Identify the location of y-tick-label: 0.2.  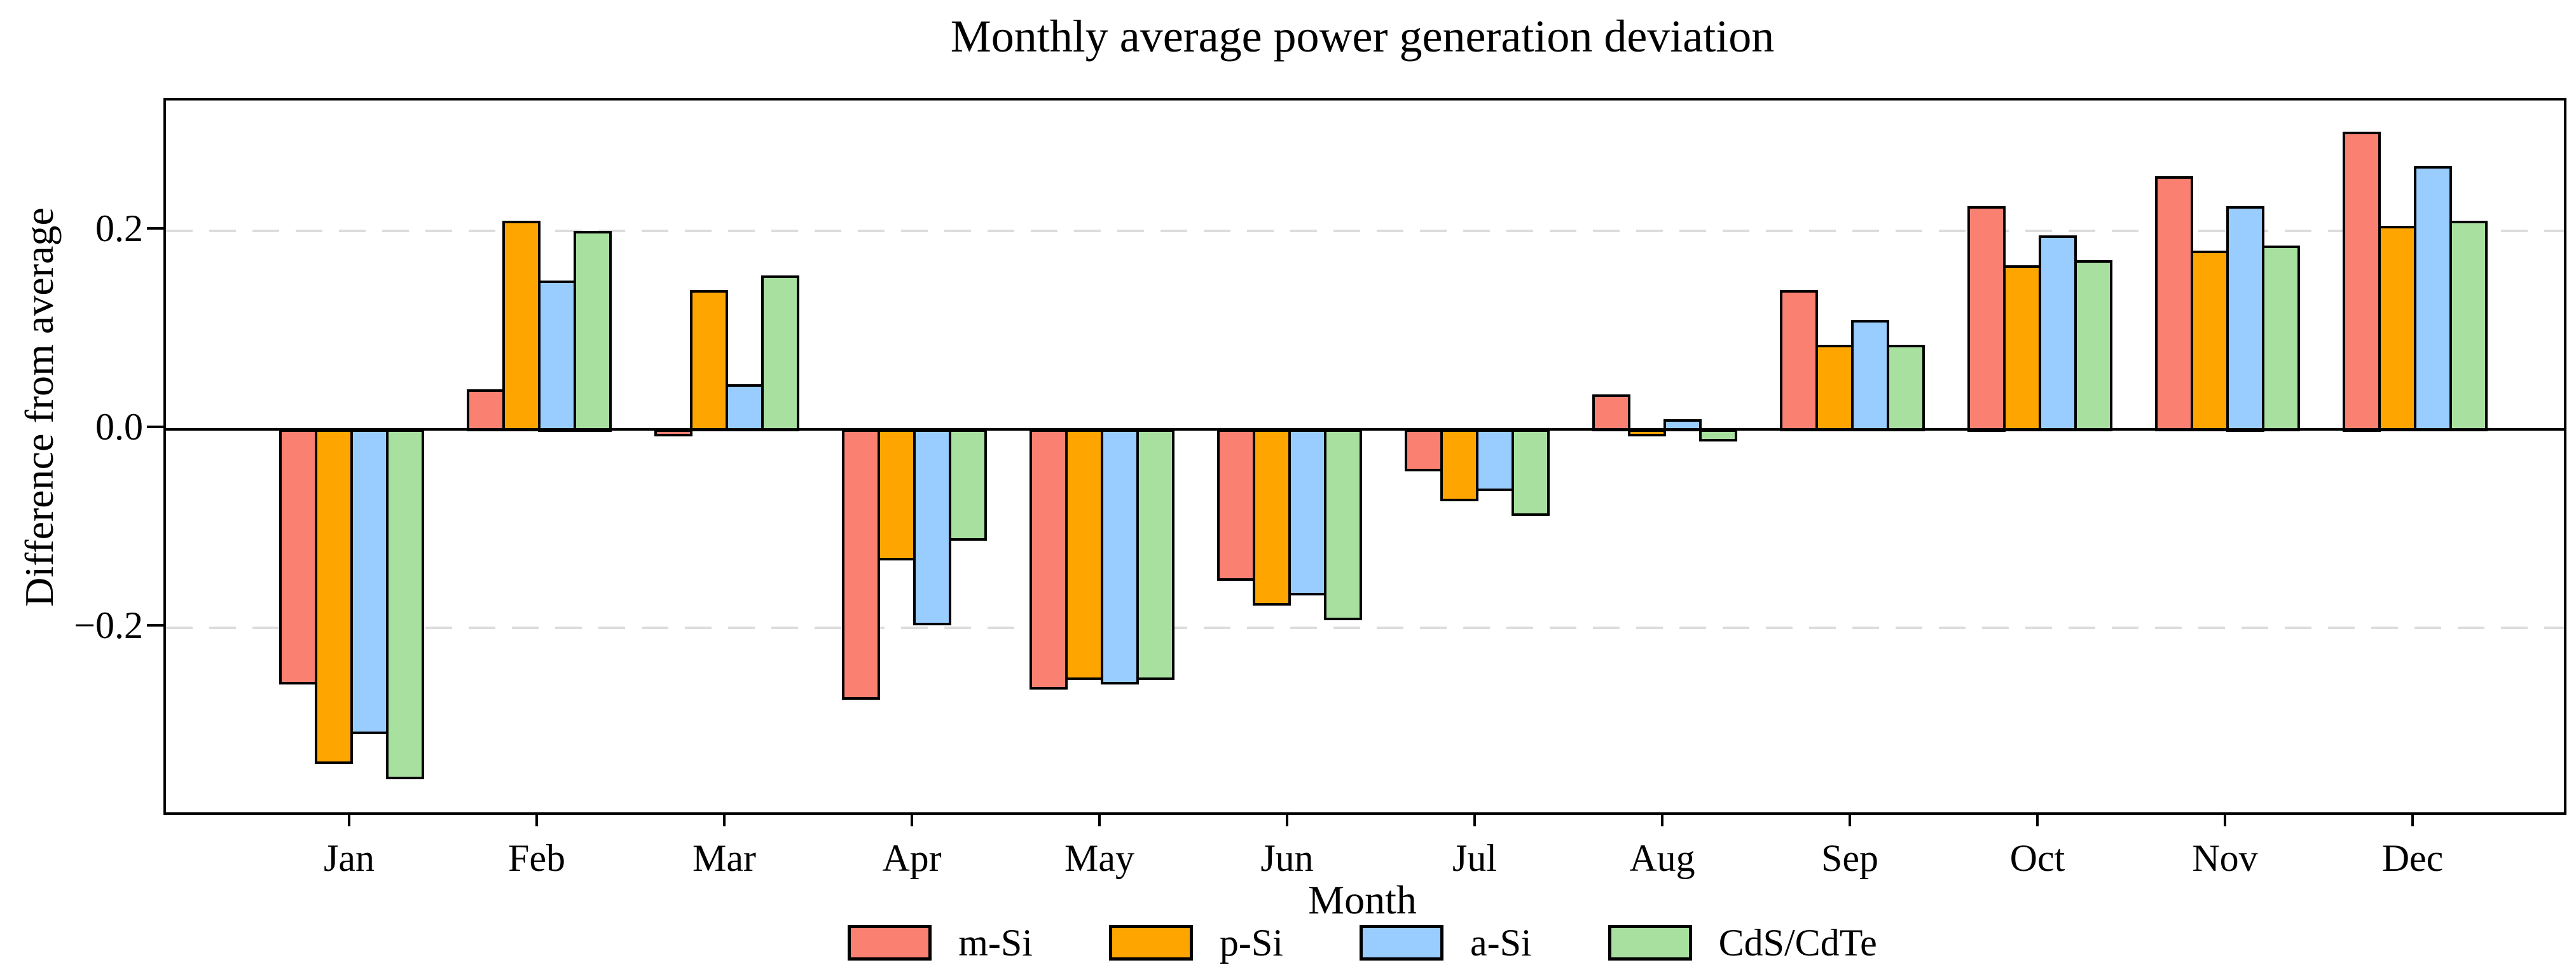
(119, 228).